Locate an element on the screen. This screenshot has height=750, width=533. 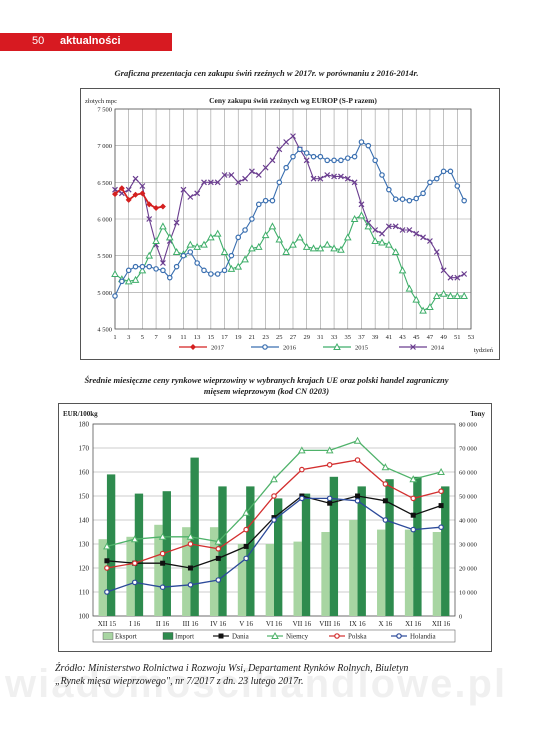
chart2-xtick: XI 16 is located at coordinates (413, 624).